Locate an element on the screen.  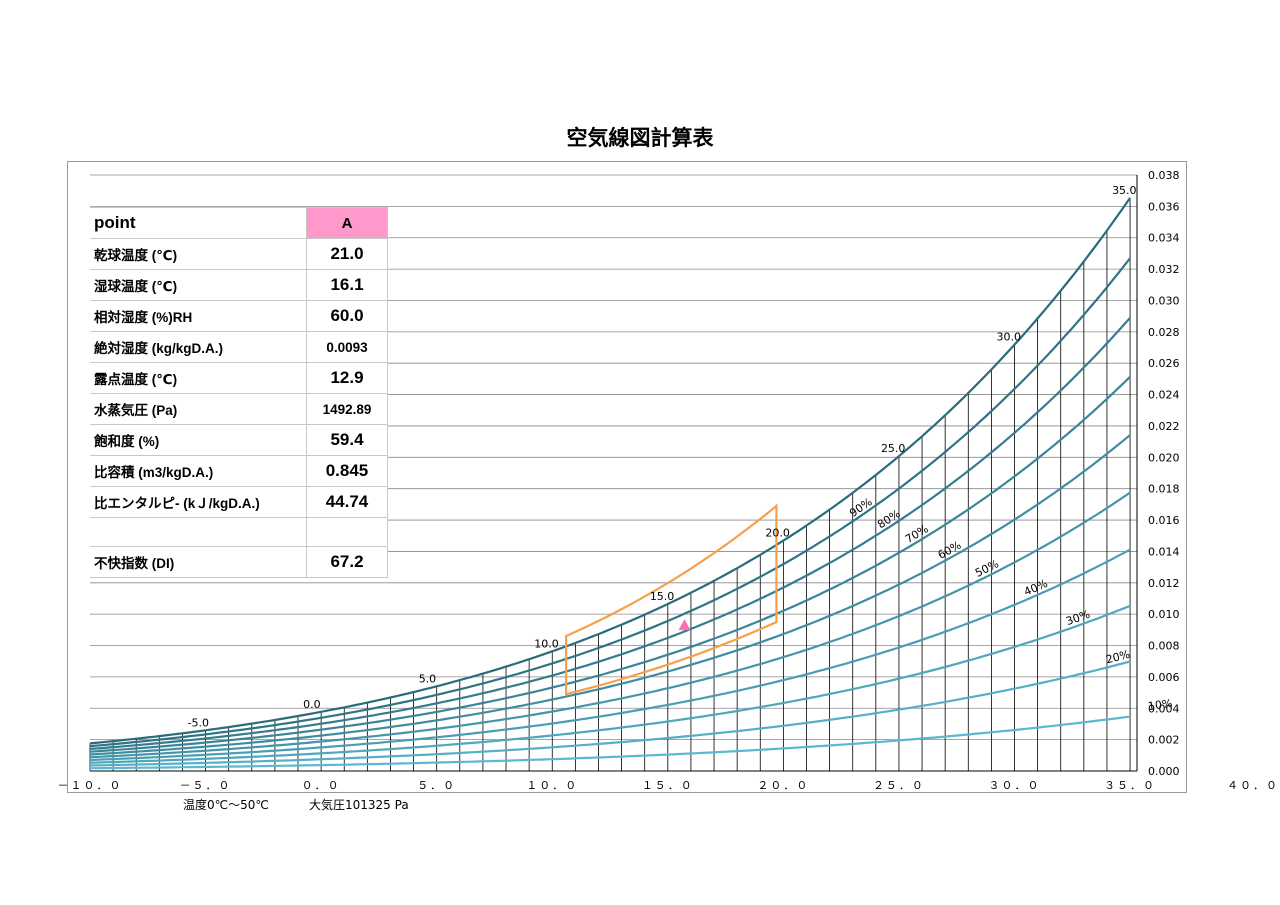
x-tick-label: －５．０ is located at coordinates (206, 785).